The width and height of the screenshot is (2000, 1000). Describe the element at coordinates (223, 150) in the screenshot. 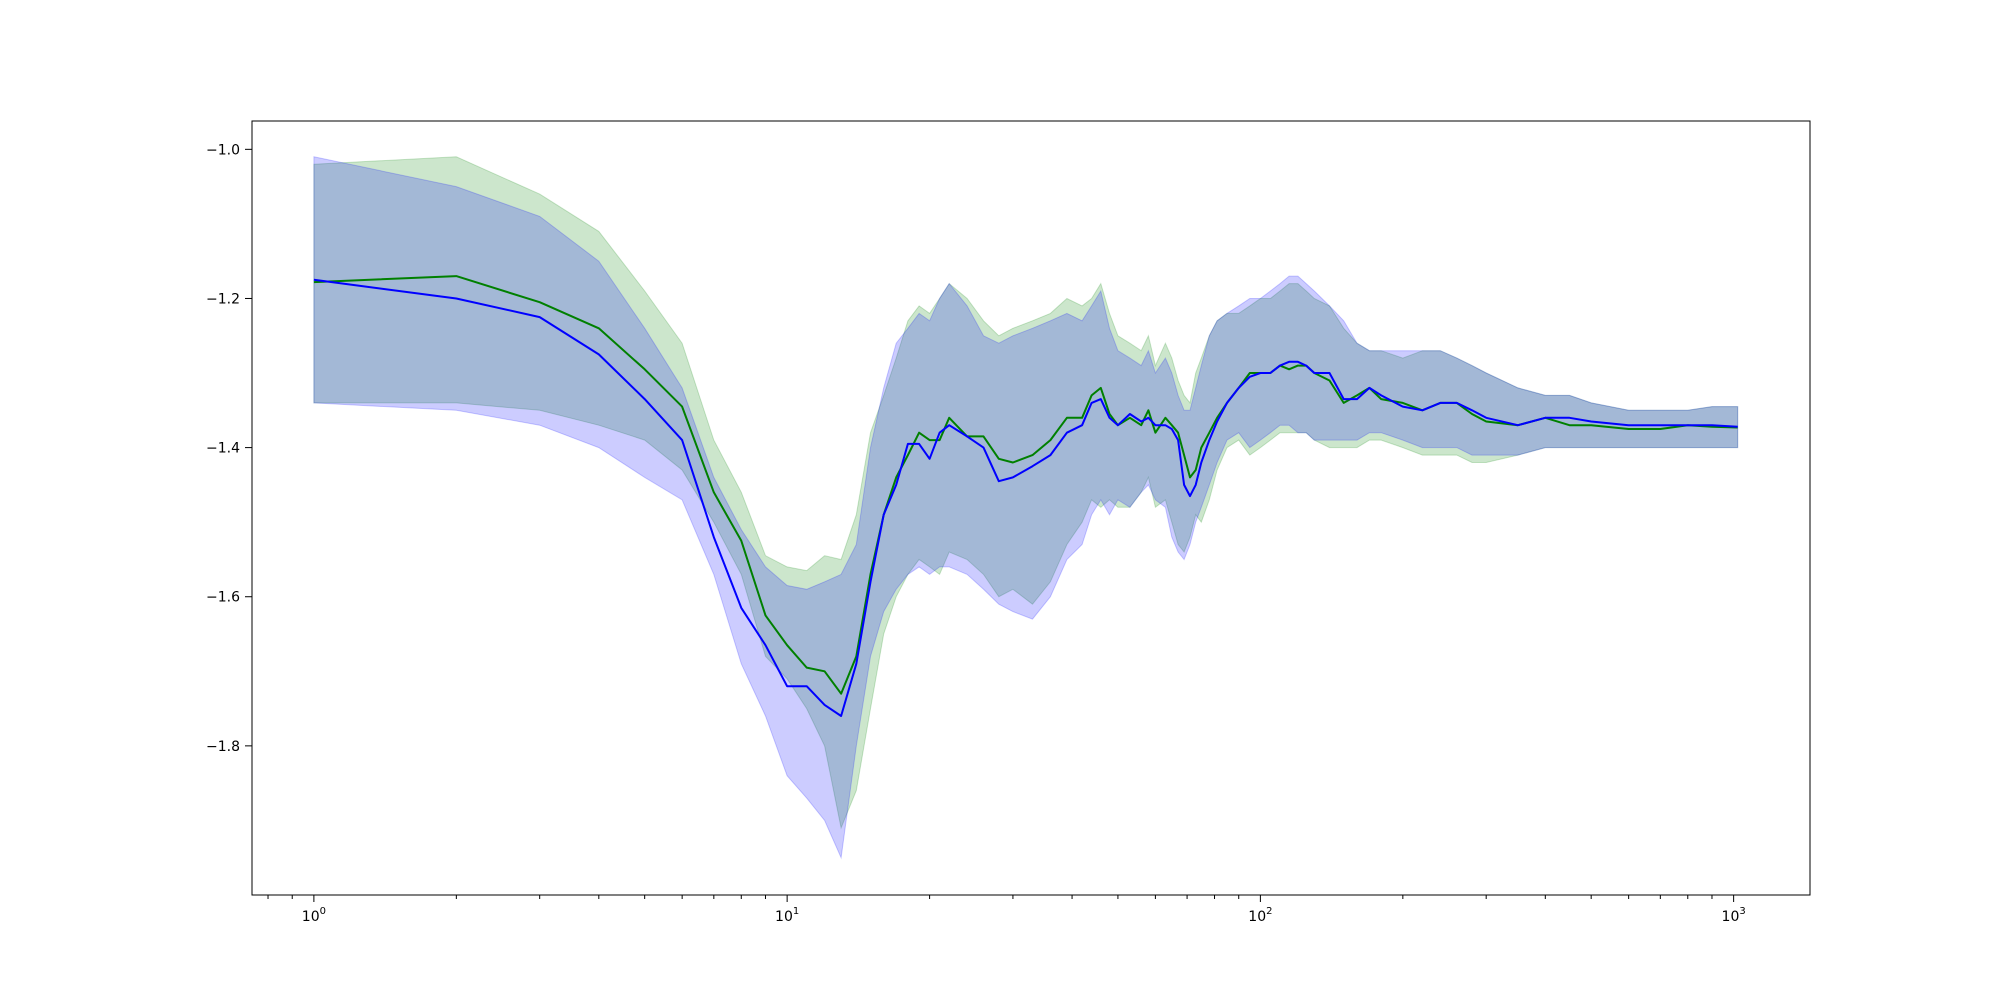

I see `y-tick-label: −1.0` at that location.